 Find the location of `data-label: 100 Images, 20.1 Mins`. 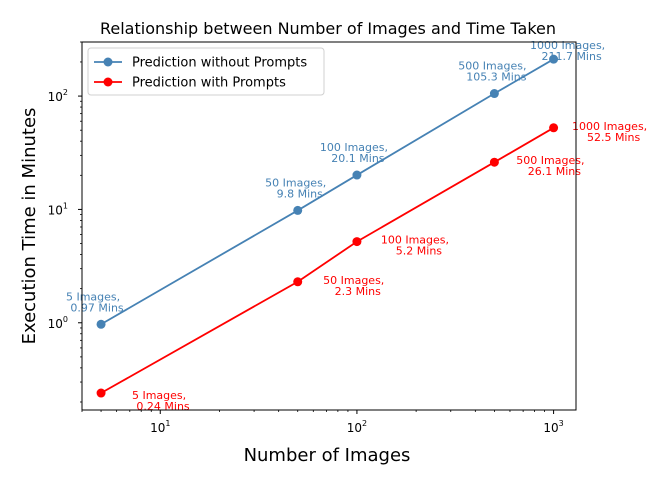

data-label: 100 Images, 20.1 Mins is located at coordinates (354, 153).